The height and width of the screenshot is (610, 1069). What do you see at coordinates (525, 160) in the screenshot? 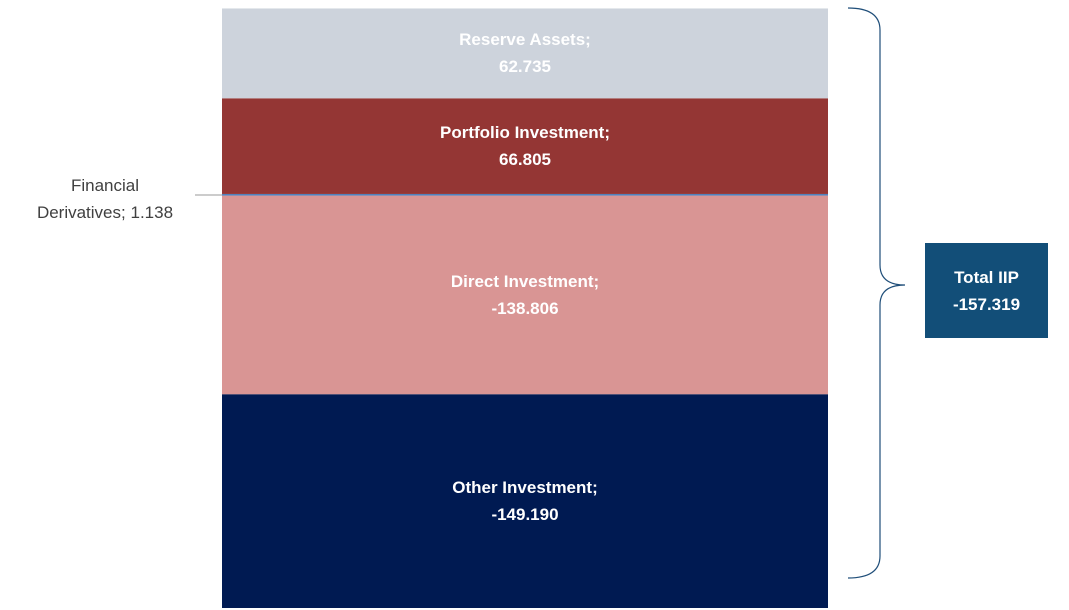
I see `label-value: 66.805` at bounding box center [525, 160].